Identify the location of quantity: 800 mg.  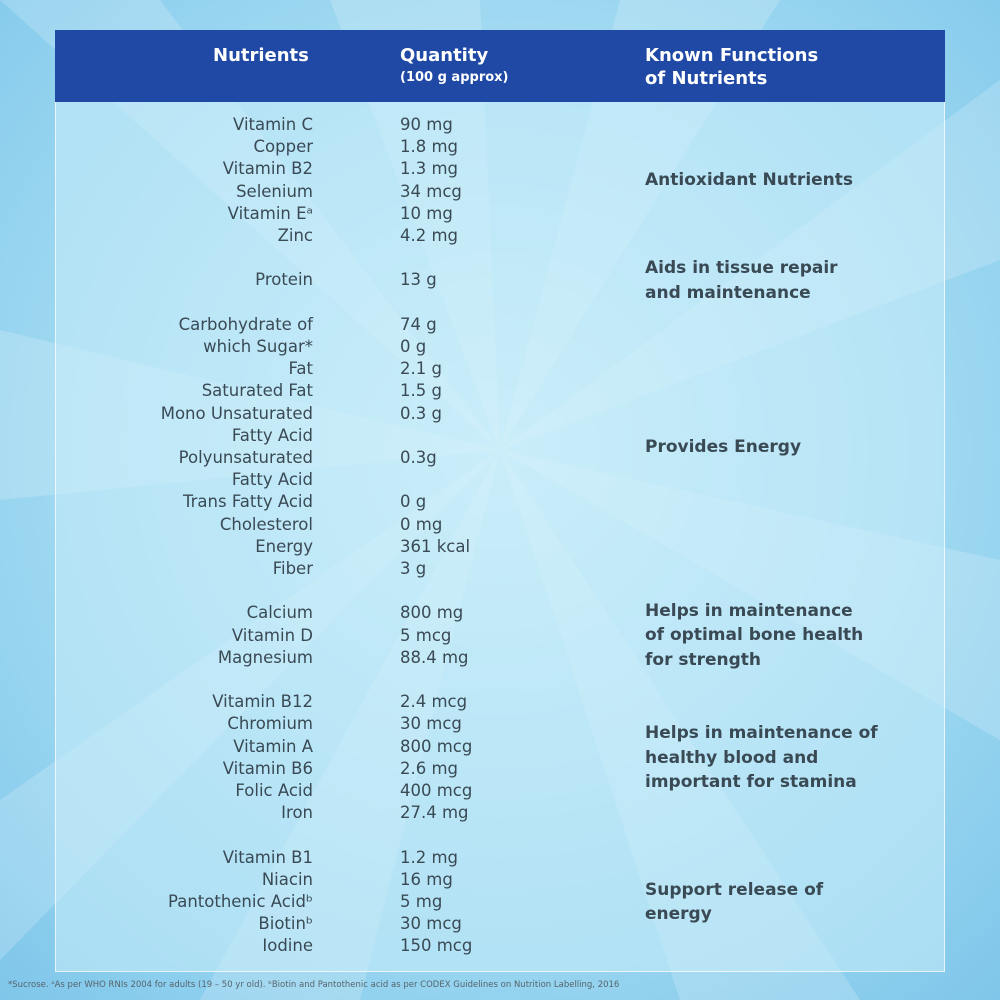
(432, 613).